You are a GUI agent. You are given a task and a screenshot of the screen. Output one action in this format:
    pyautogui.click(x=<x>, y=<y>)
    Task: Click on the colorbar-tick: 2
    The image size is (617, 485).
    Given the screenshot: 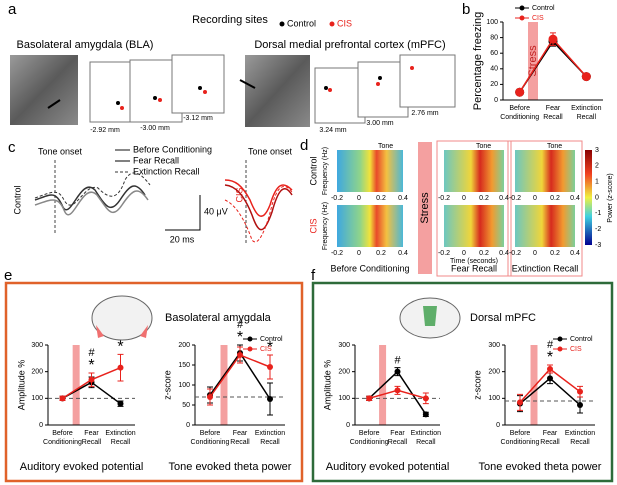 What is the action you would take?
    pyautogui.click(x=597, y=166)
    